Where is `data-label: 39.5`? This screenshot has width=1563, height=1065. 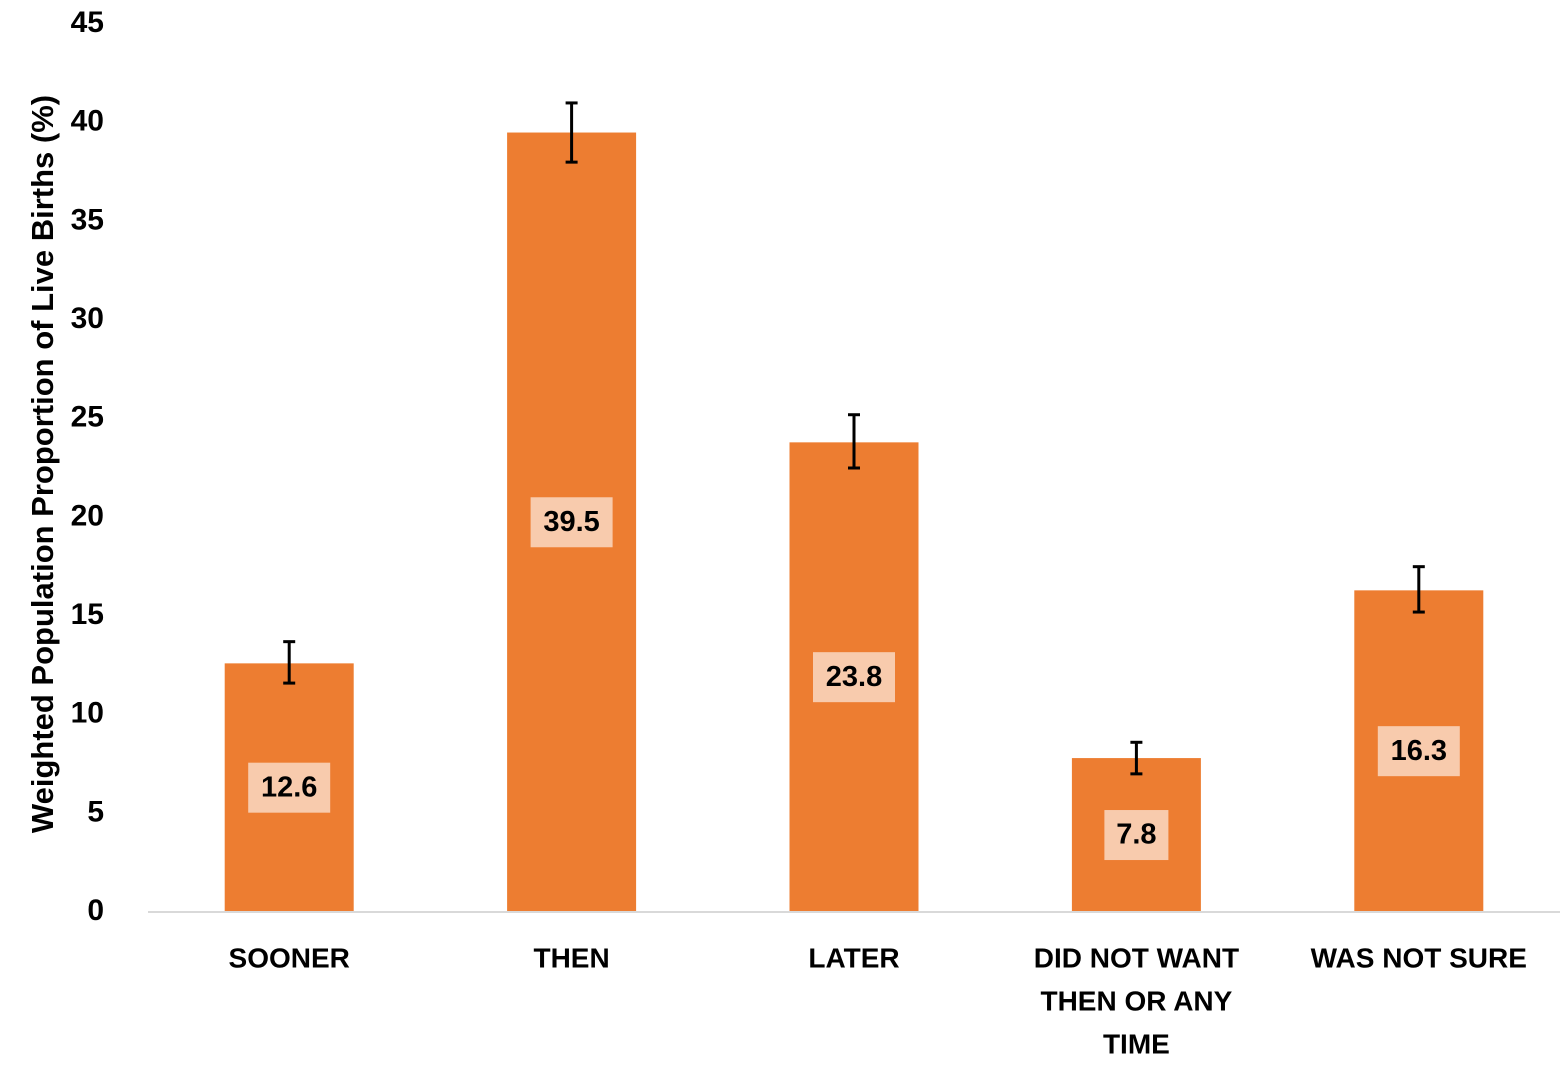 data-label: 39.5 is located at coordinates (571, 522).